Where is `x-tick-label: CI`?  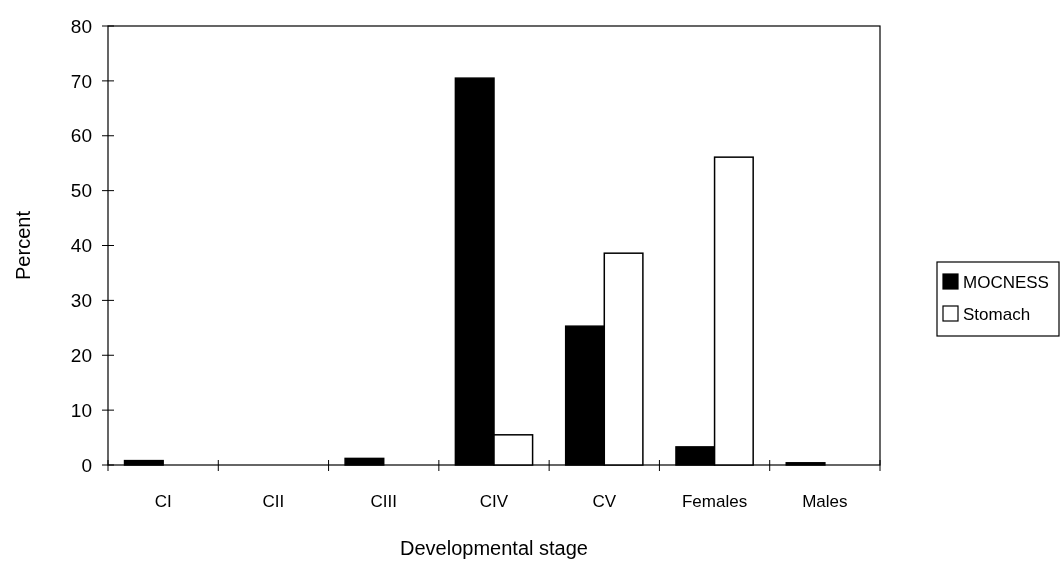 x-tick-label: CI is located at coordinates (163, 501).